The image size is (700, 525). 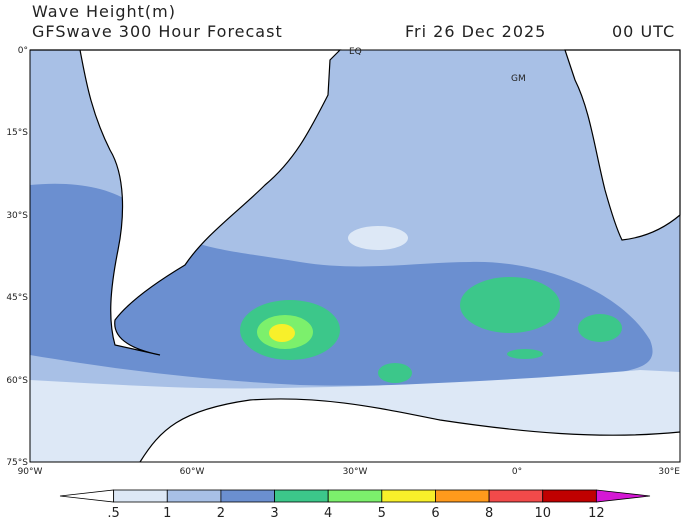 What do you see at coordinates (192, 472) in the screenshot?
I see `lon-label: 60°W` at bounding box center [192, 472].